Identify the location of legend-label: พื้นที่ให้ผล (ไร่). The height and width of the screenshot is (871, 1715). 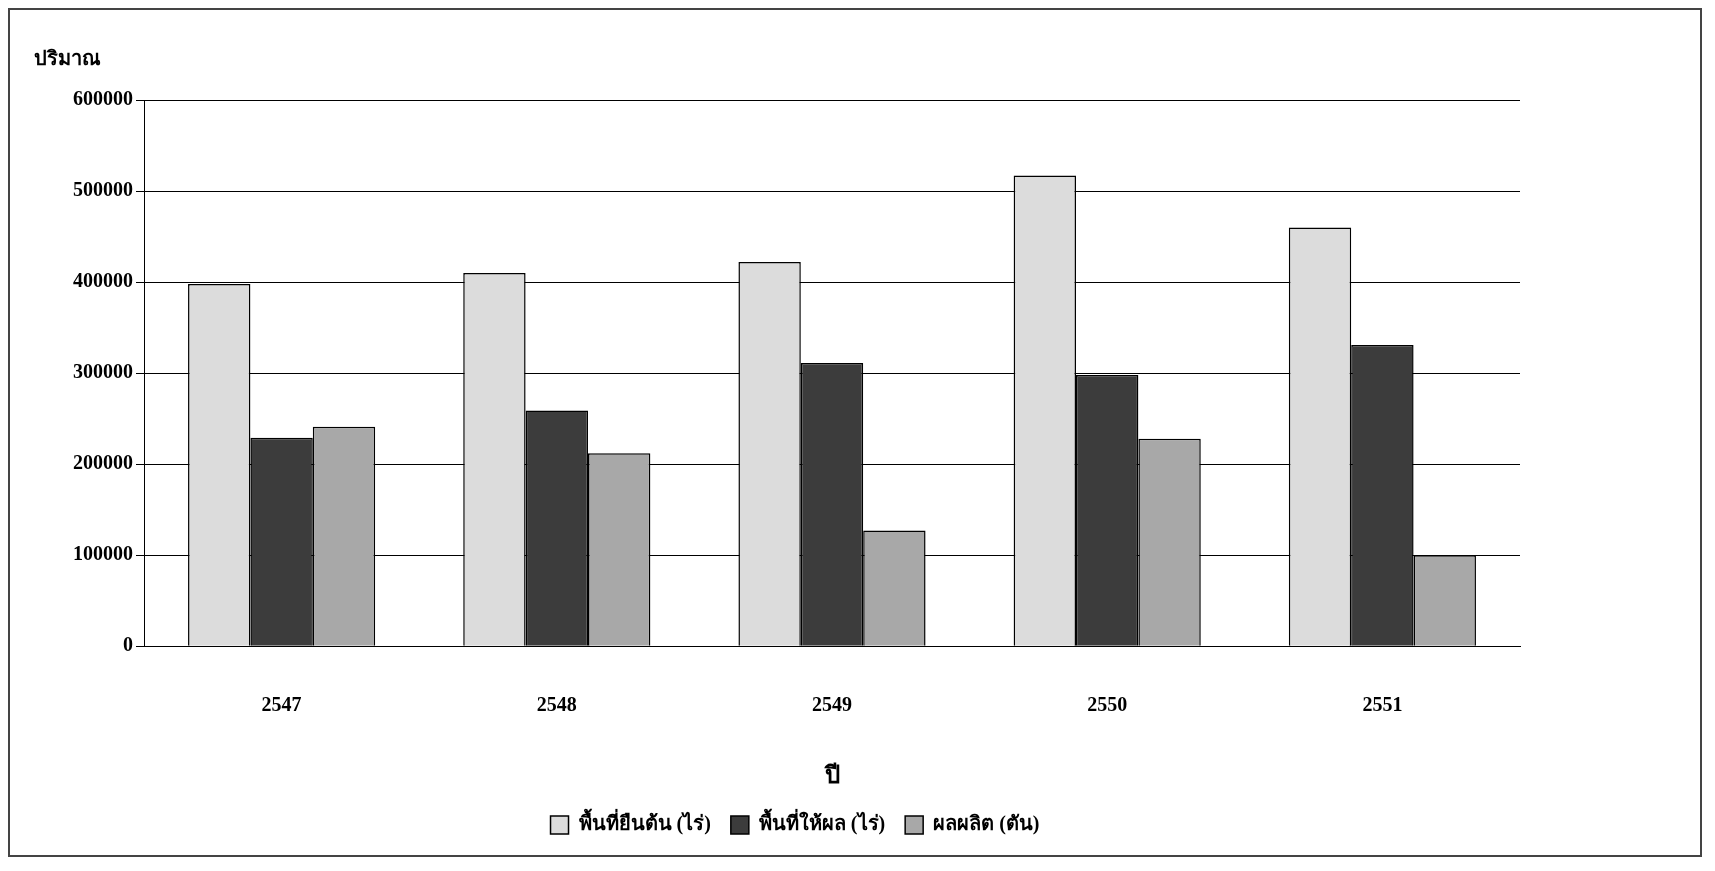
(822, 822).